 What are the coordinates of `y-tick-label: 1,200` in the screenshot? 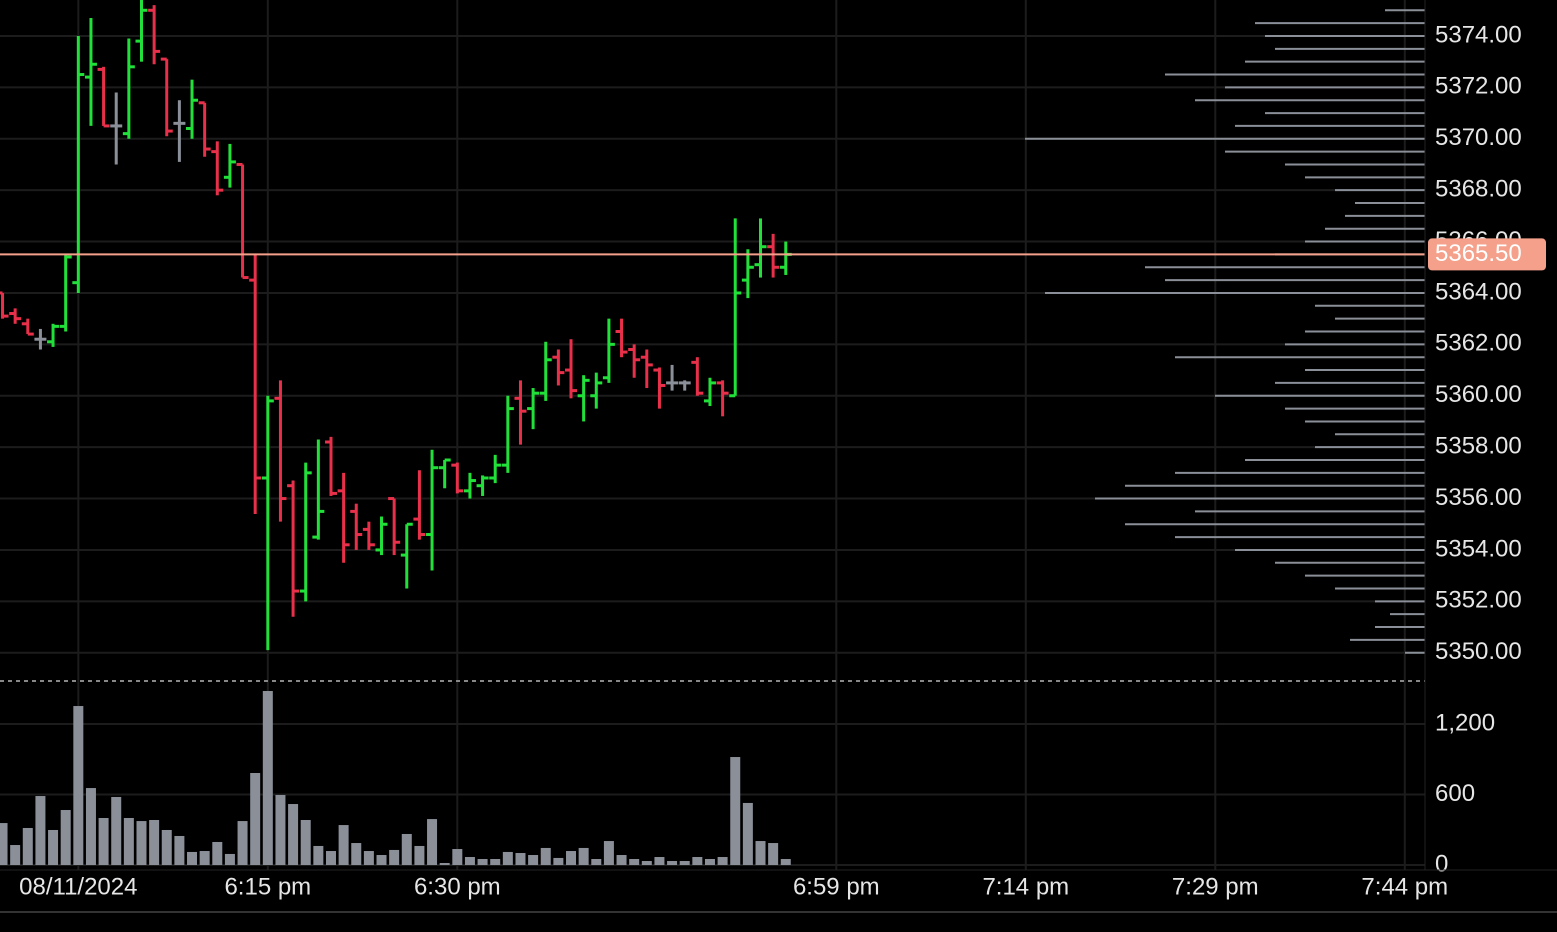 It's located at (1465, 722).